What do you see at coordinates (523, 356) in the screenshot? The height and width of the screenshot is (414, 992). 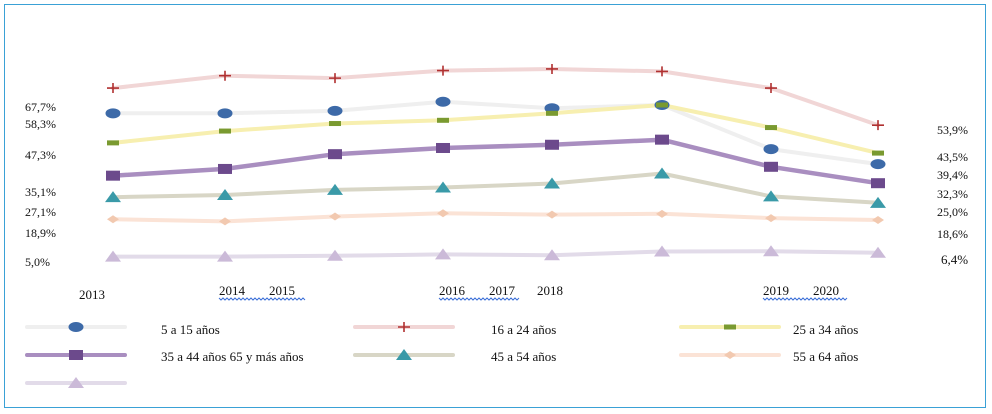 I see `legend-label: 45 a 54 años` at bounding box center [523, 356].